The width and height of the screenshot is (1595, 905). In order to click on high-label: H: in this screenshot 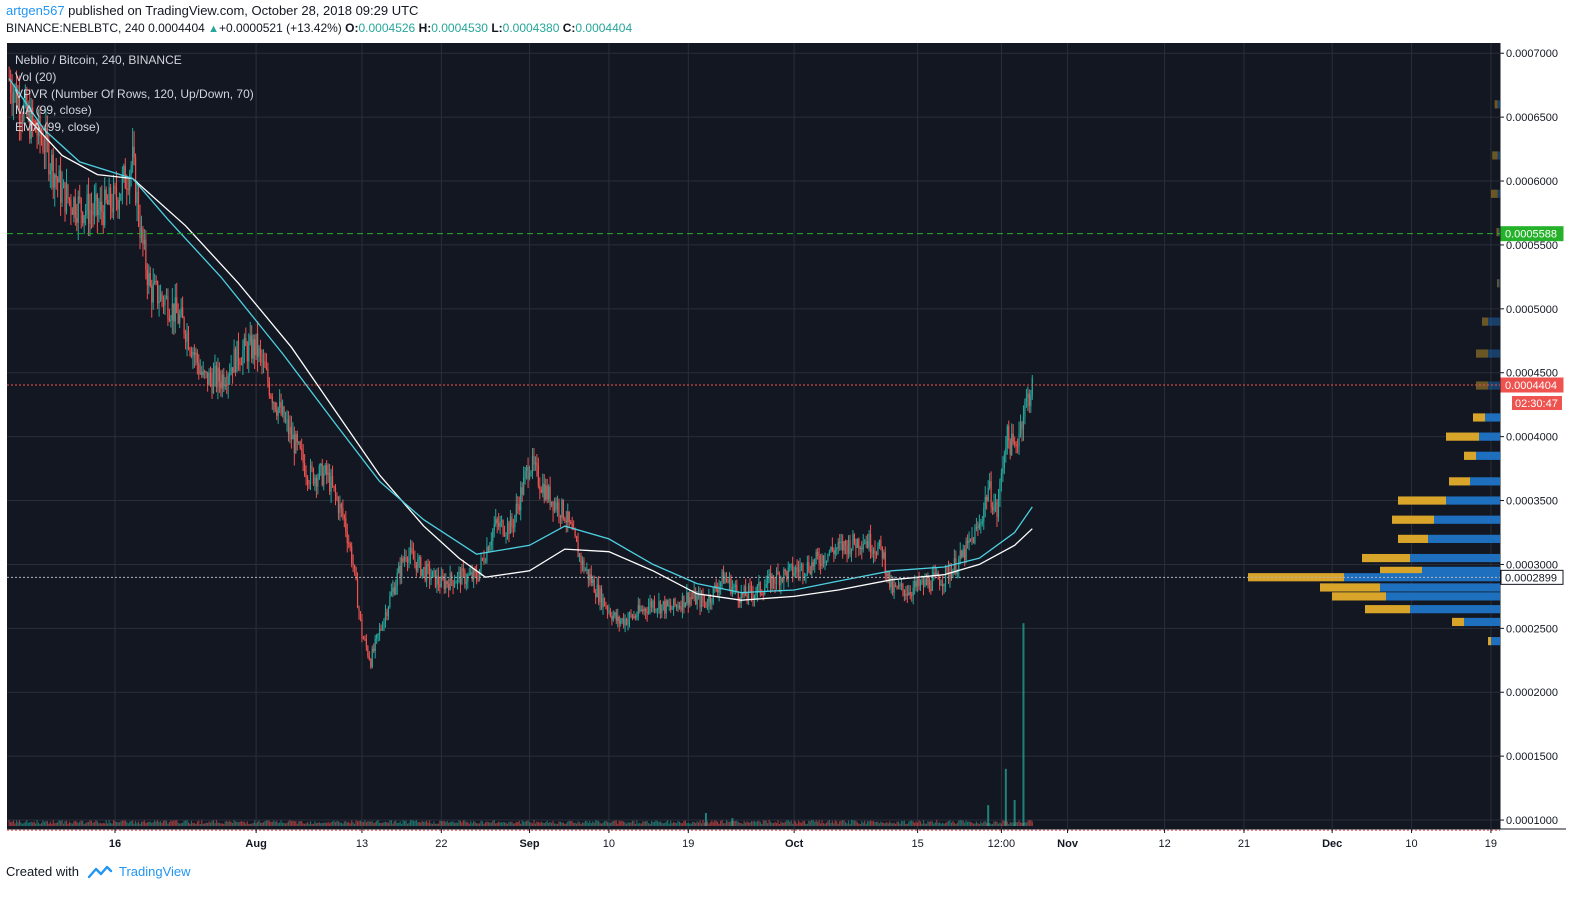, I will do `click(425, 28)`.